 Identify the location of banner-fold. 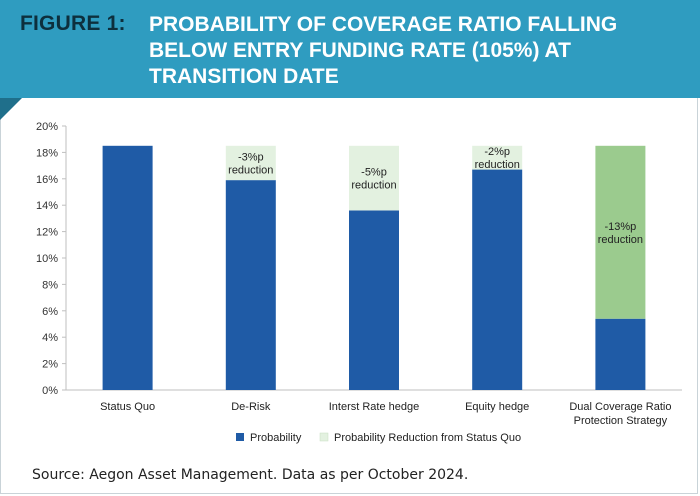
(11, 109).